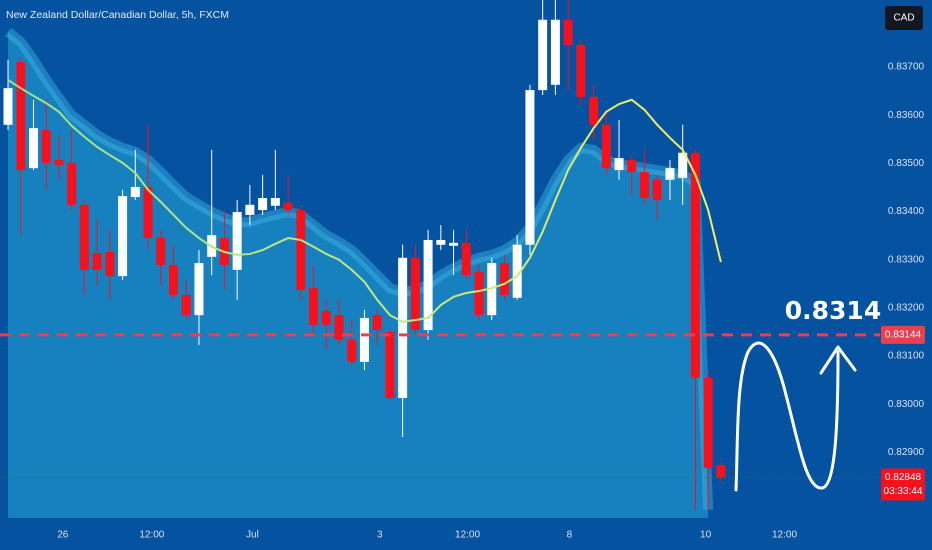 The image size is (932, 550). What do you see at coordinates (63, 535) in the screenshot?
I see `x-tick-label: 26` at bounding box center [63, 535].